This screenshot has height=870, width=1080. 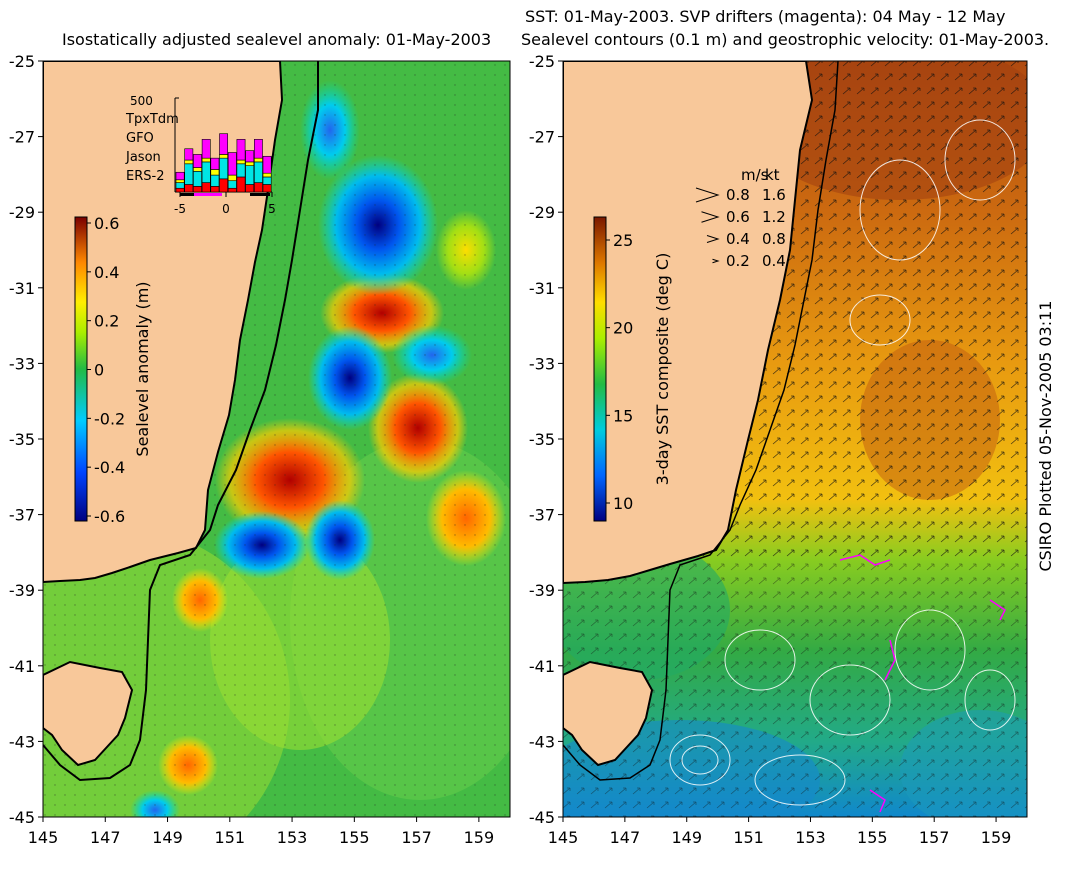 I want to click on left-x-tick-label: 149, so click(x=167, y=837).